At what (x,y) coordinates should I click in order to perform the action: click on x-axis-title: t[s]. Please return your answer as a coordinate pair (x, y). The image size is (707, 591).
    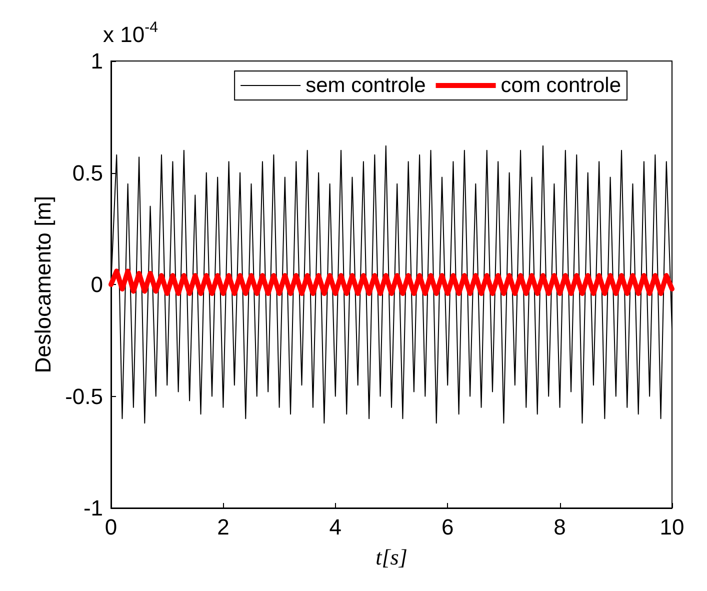
    Looking at the image, I should click on (392, 557).